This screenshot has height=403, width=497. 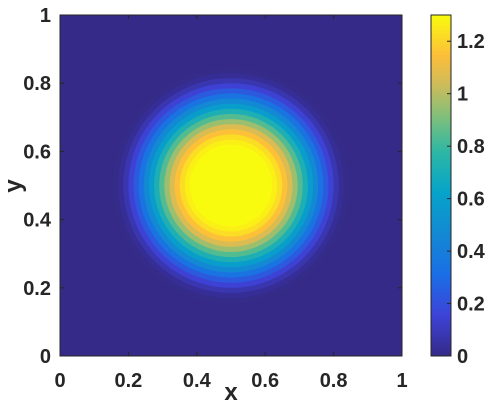 What do you see at coordinates (462, 357) in the screenshot?
I see `colorbar-tick-label: 0` at bounding box center [462, 357].